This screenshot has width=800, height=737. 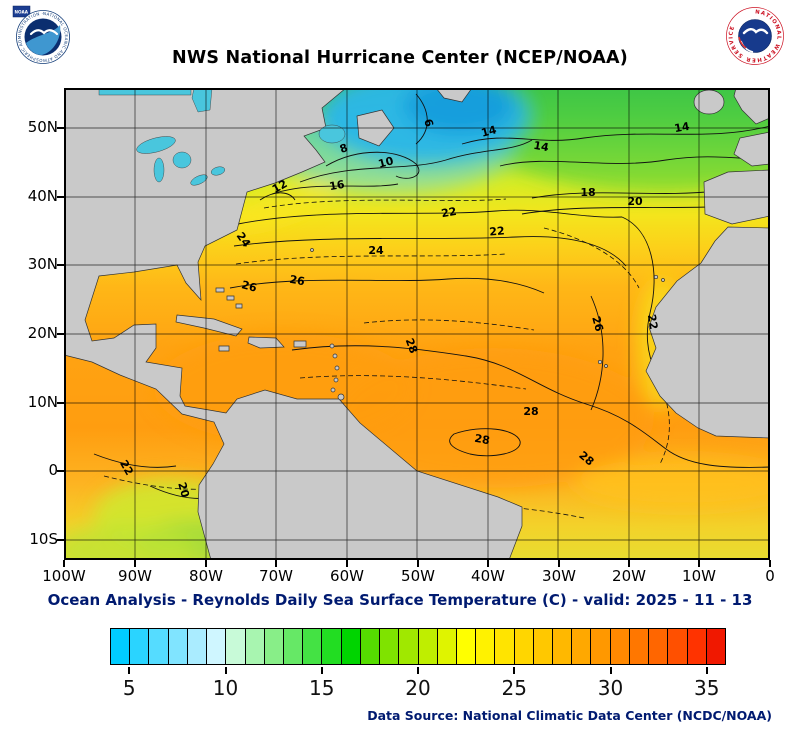 What do you see at coordinates (337, 186) in the screenshot?
I see `contour-label: 16` at bounding box center [337, 186].